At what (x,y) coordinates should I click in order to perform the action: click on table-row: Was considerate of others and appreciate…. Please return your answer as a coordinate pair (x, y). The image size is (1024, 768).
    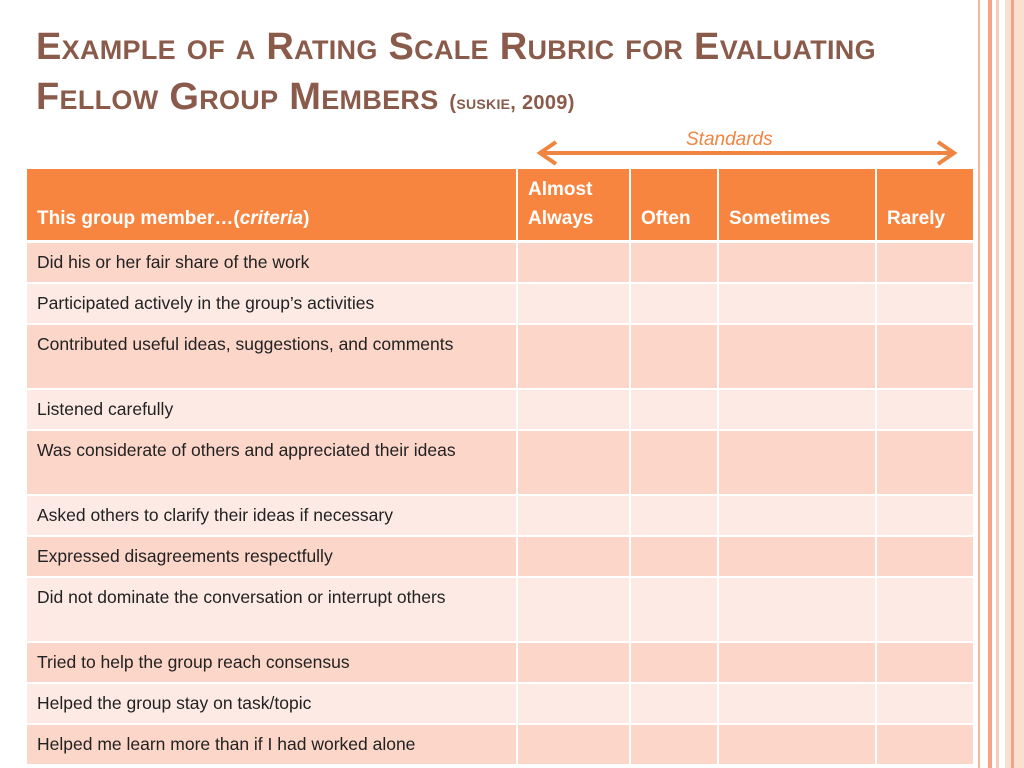
    Looking at the image, I should click on (500, 463).